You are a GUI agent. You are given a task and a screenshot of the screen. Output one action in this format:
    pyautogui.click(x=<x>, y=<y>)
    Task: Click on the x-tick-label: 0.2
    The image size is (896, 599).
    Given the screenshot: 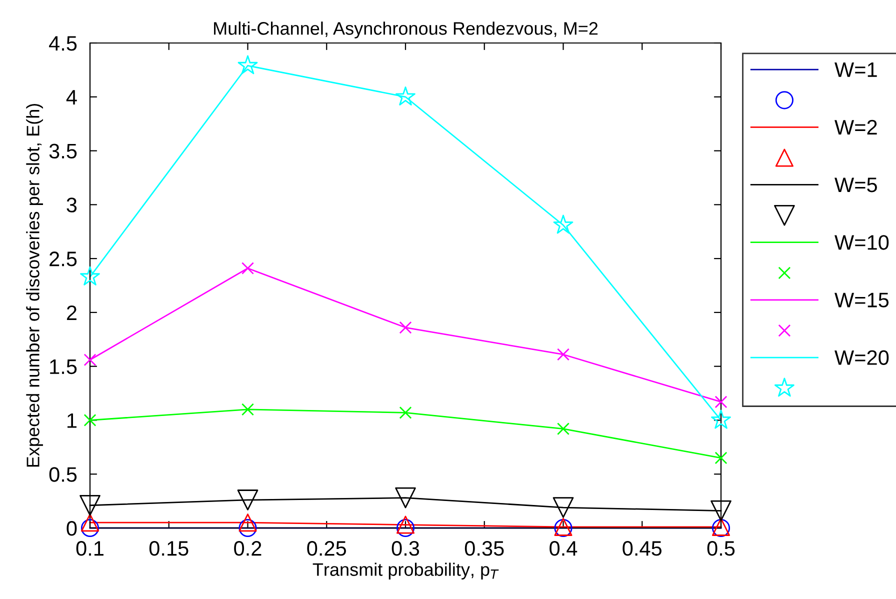 What is the action you would take?
    pyautogui.click(x=248, y=548)
    